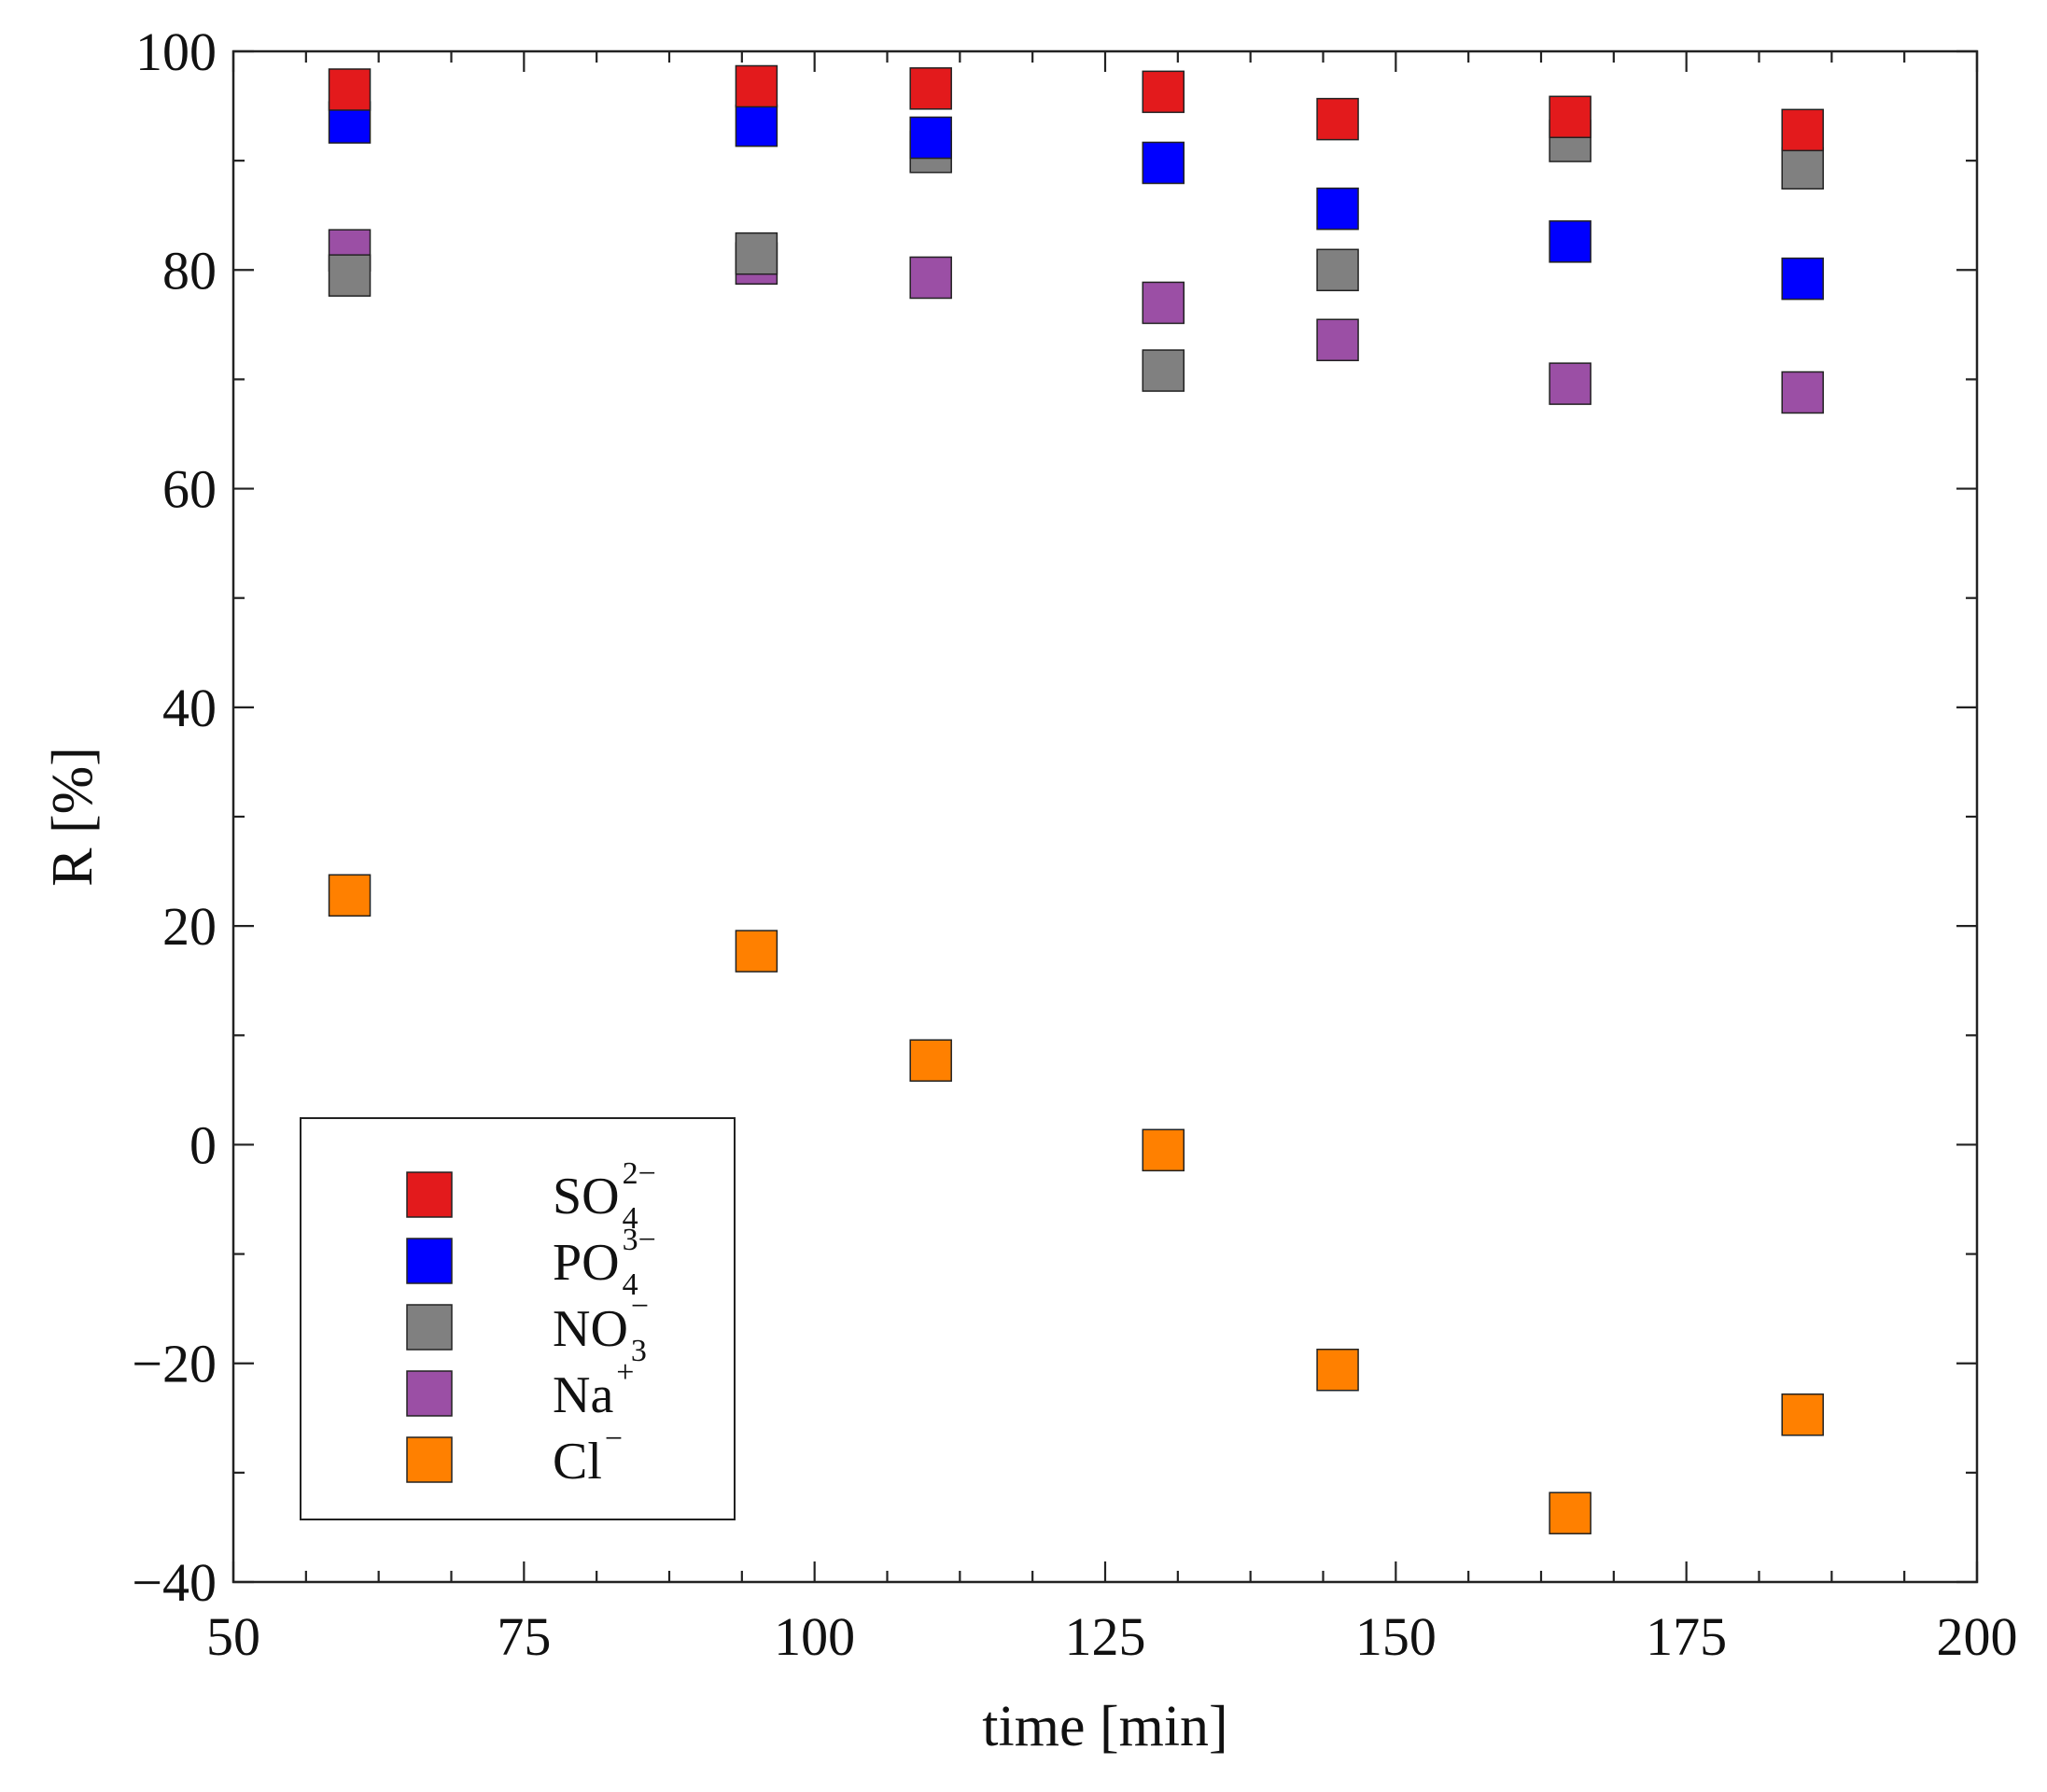  I want to click on y-tick-label: 0, so click(203, 1144).